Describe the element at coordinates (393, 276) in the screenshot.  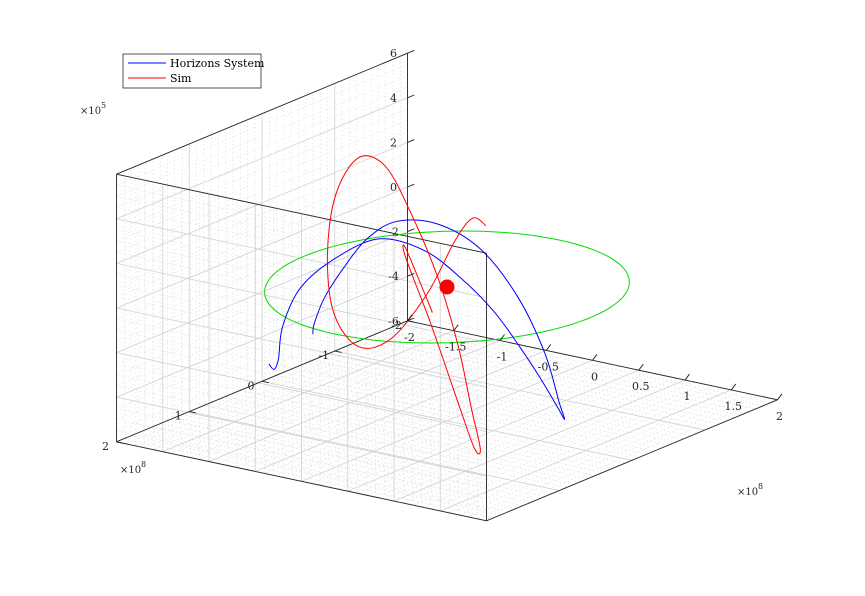
I see `z-tick-label: -4` at that location.